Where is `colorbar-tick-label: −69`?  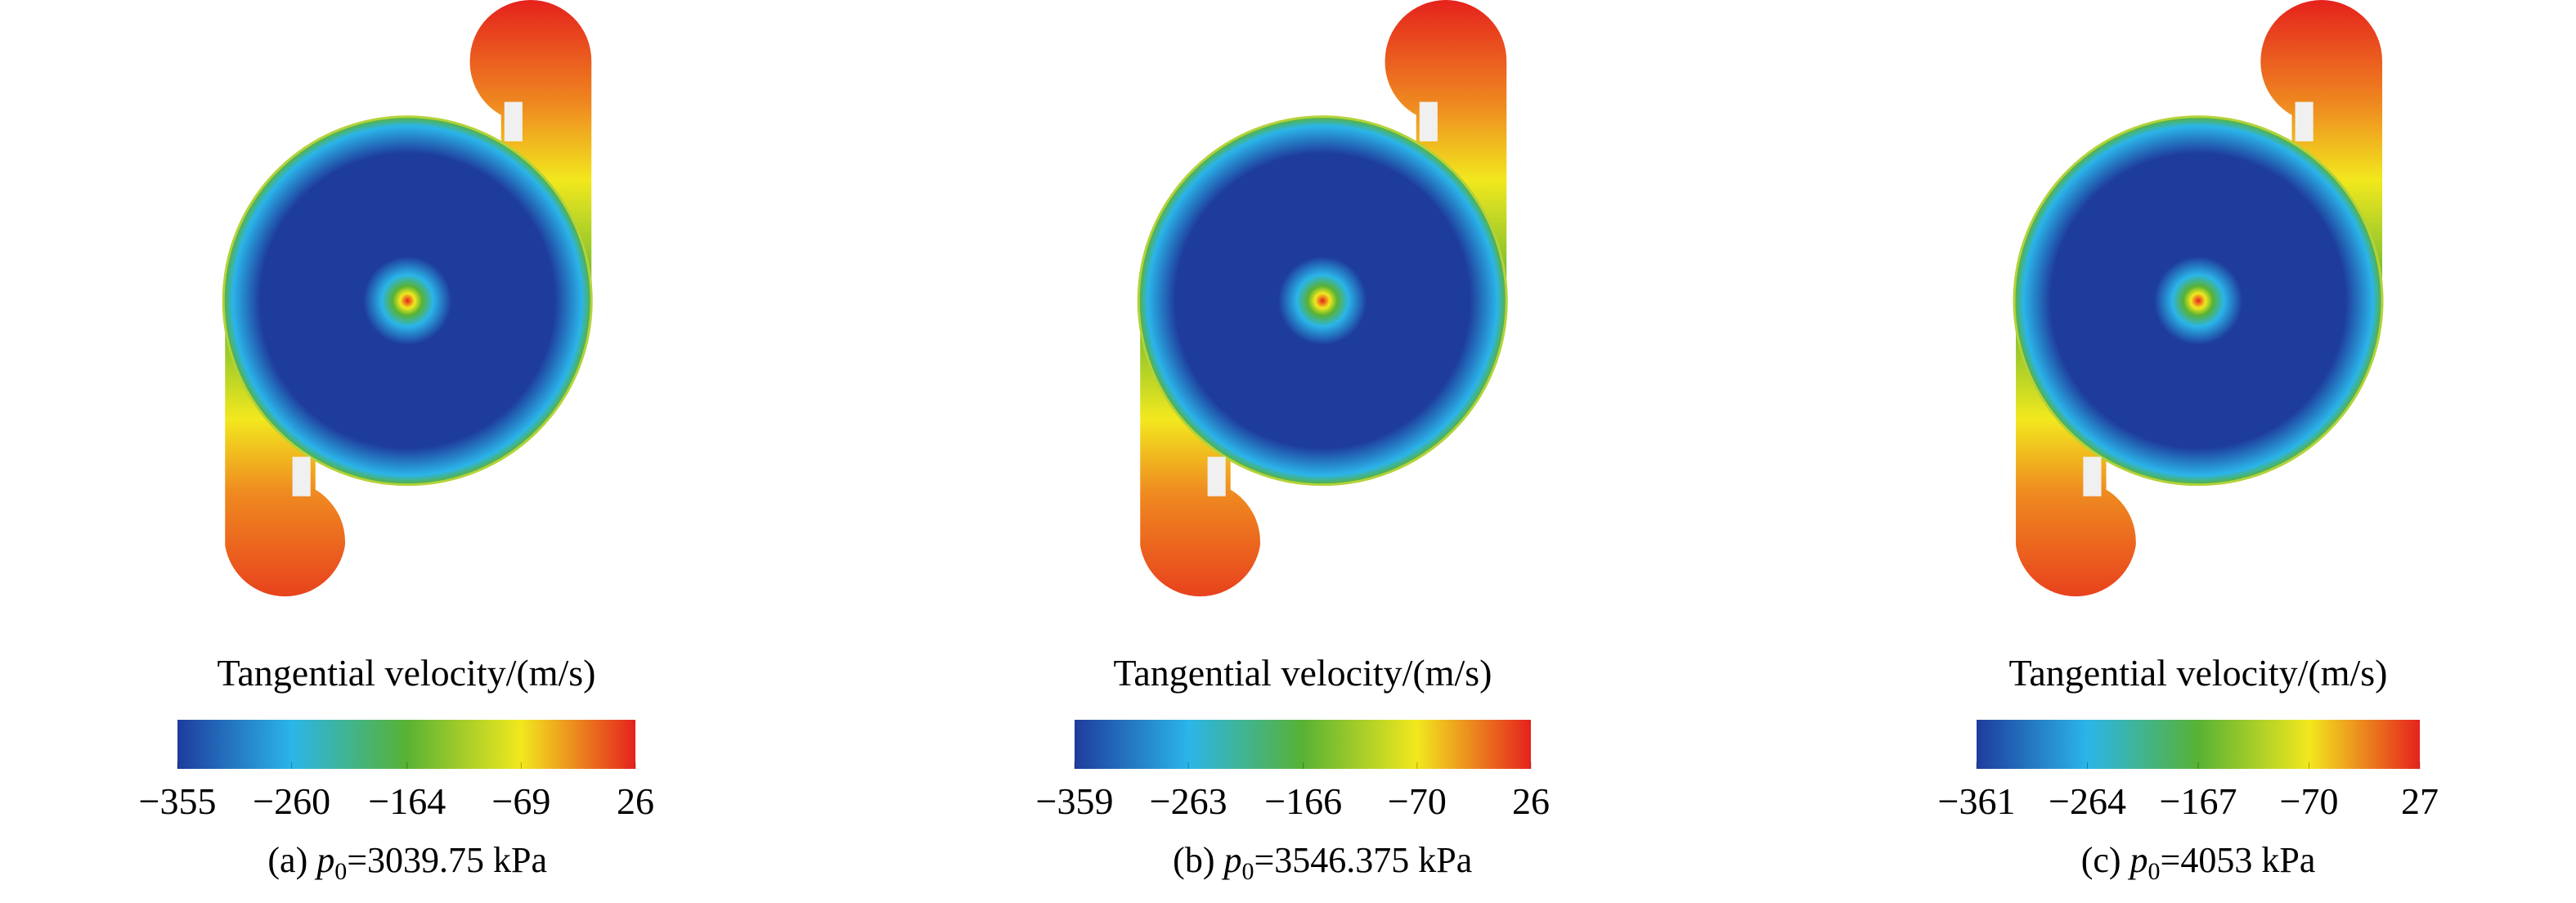
colorbar-tick-label: −69 is located at coordinates (520, 801).